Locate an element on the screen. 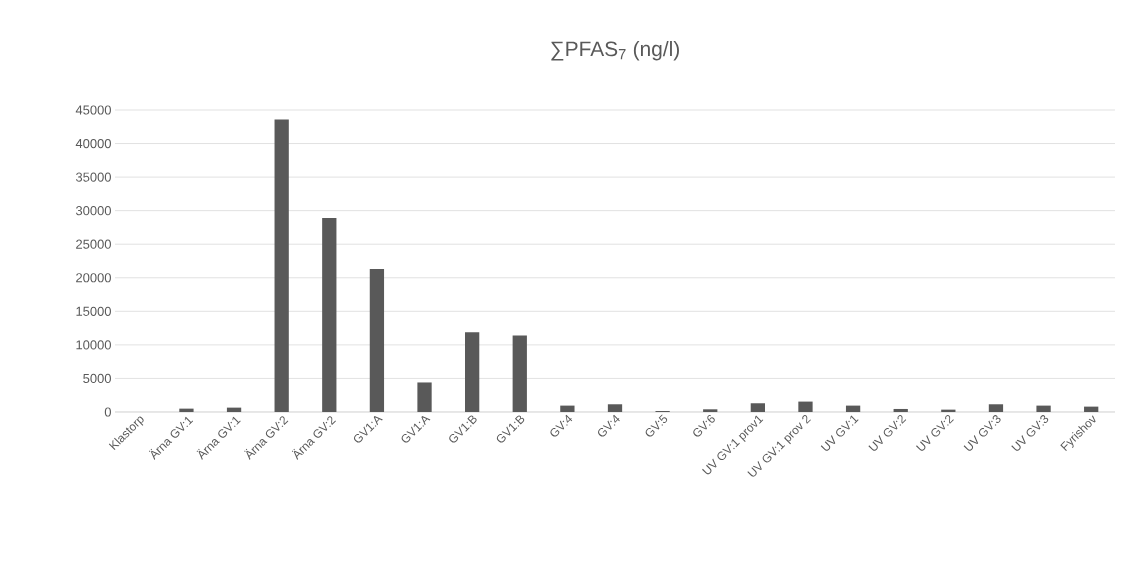 This screenshot has width=1135, height=569. y-tick-label: 40000 is located at coordinates (93, 143).